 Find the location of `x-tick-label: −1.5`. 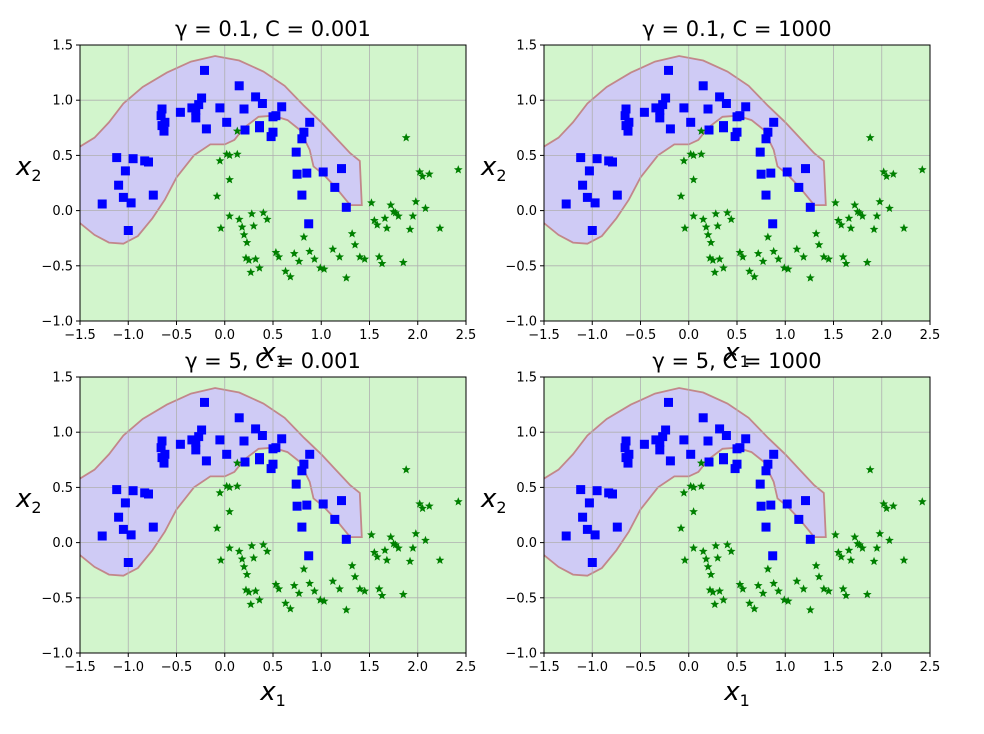

x-tick-label: −1.5 is located at coordinates (80, 335).